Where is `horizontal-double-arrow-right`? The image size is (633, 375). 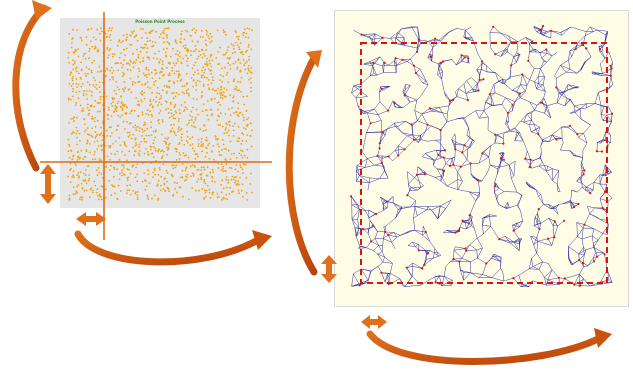 horizontal-double-arrow-right is located at coordinates (374, 322).